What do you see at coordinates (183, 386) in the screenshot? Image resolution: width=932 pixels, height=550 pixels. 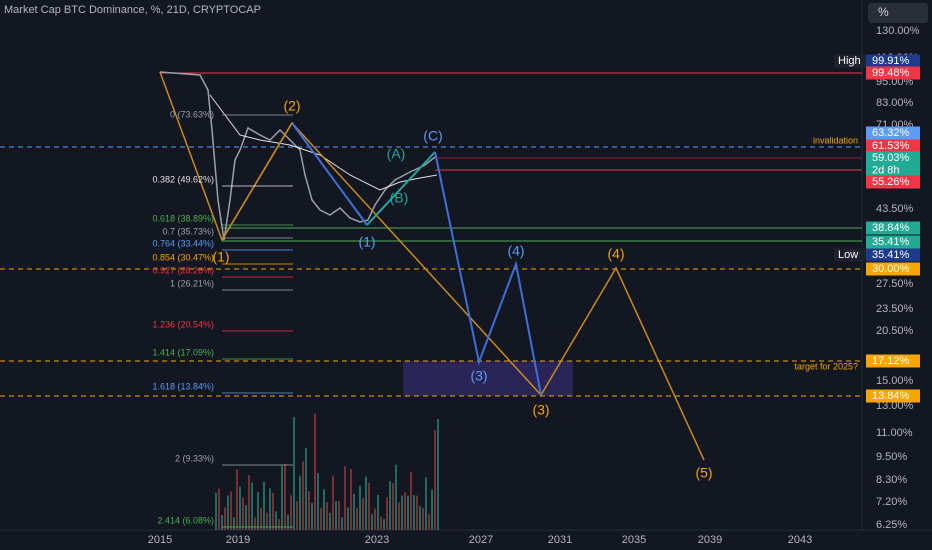 I see `fib-label: 1.618 (13.84%)` at bounding box center [183, 386].